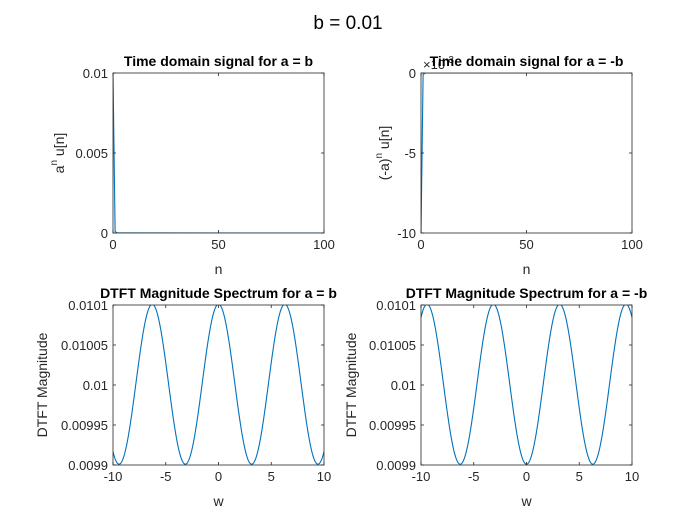 This screenshot has width=700, height=525. Describe the element at coordinates (347, 23) in the screenshot. I see `figure-suptitle: b = 0.01` at that location.